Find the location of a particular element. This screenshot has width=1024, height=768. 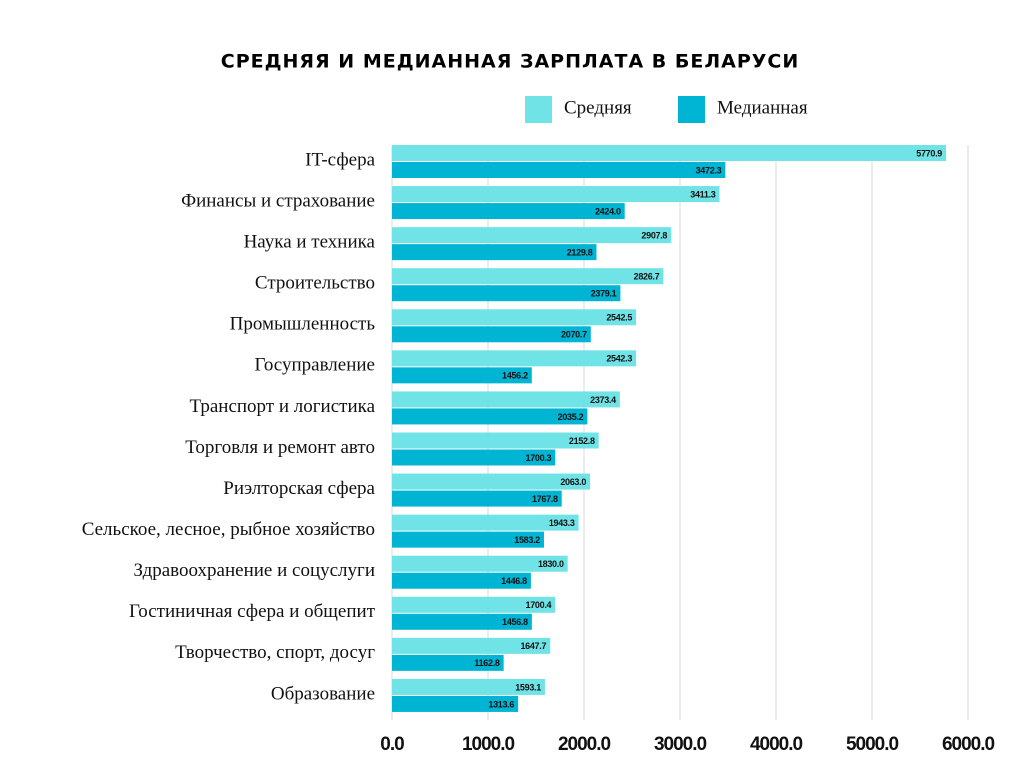

y-tick-label: Риэлторская сфера is located at coordinates (299, 488).